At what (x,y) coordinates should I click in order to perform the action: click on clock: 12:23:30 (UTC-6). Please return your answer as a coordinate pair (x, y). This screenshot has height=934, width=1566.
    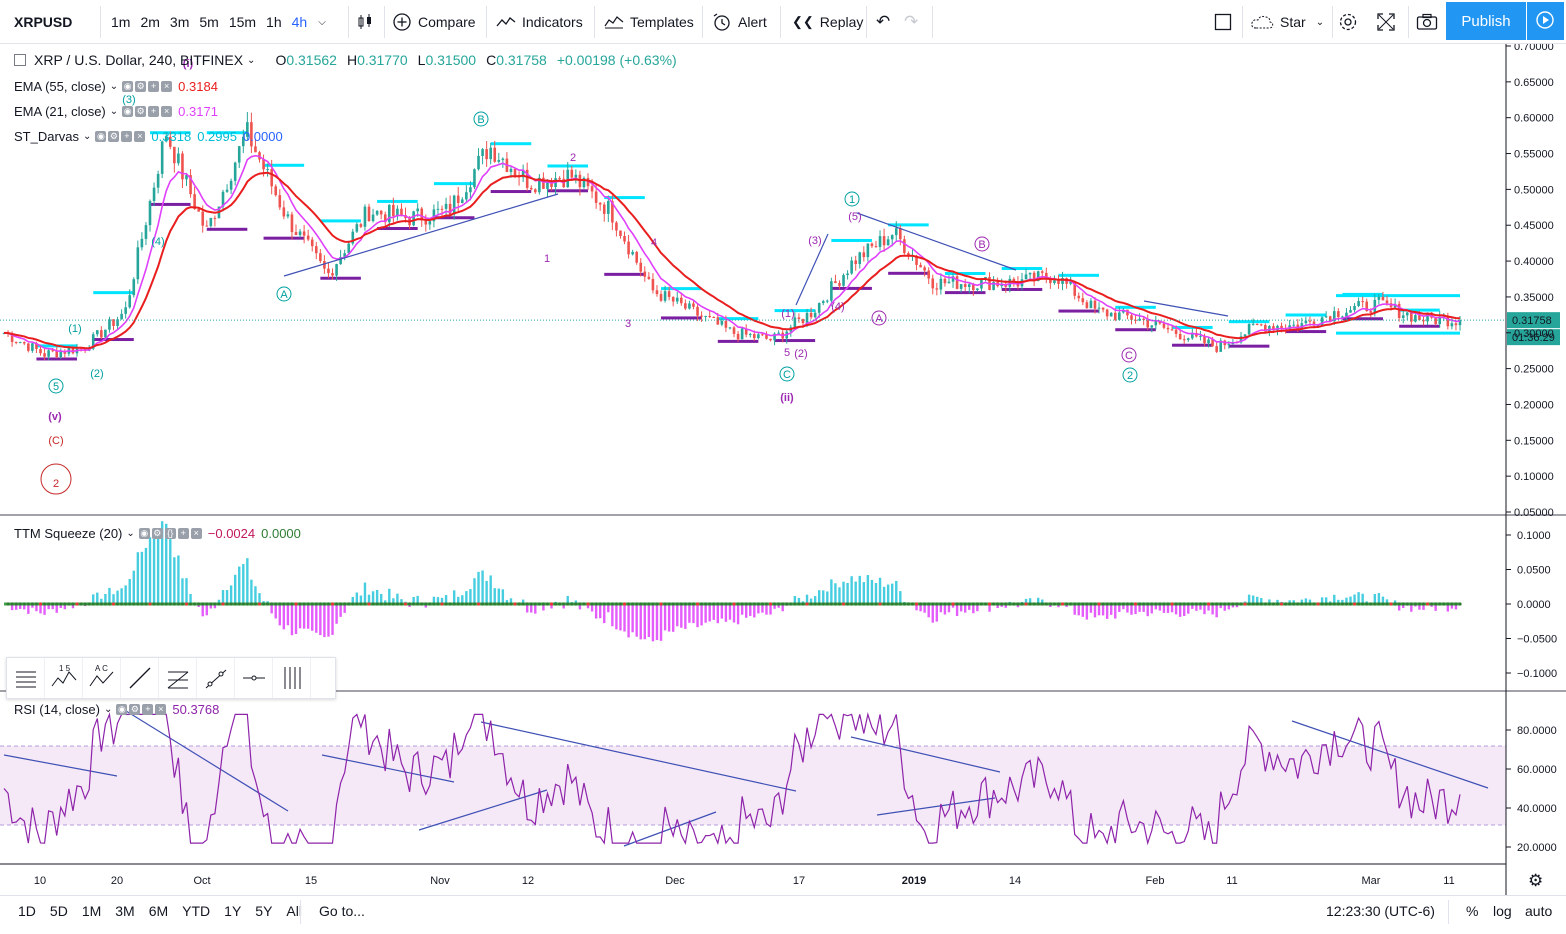
    Looking at the image, I should click on (1380, 911).